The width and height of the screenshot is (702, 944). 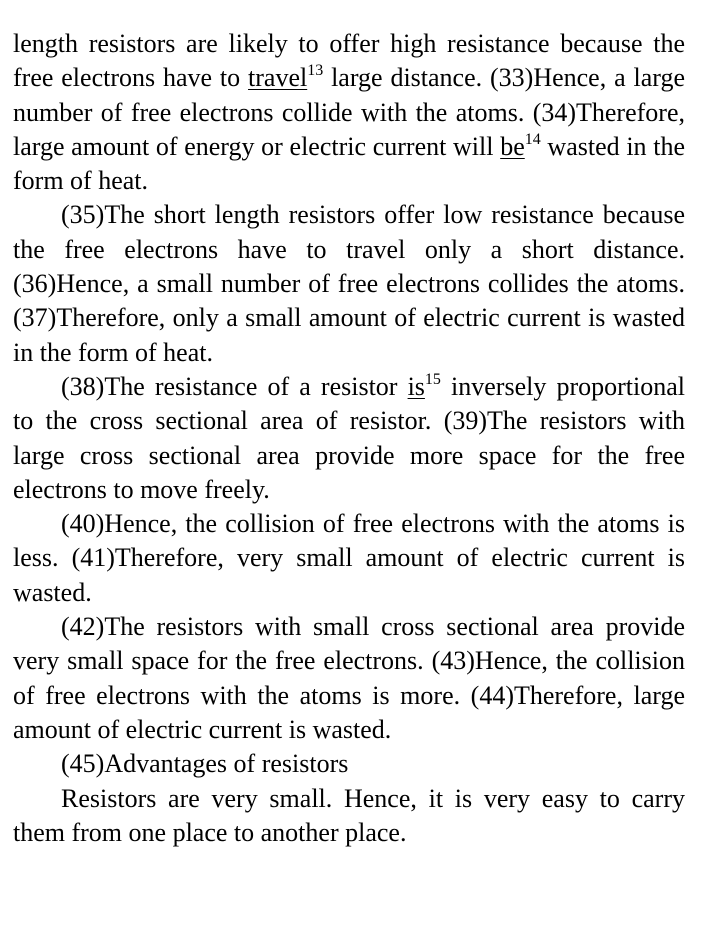 What do you see at coordinates (512, 146) in the screenshot?
I see `underlined-word: be` at bounding box center [512, 146].